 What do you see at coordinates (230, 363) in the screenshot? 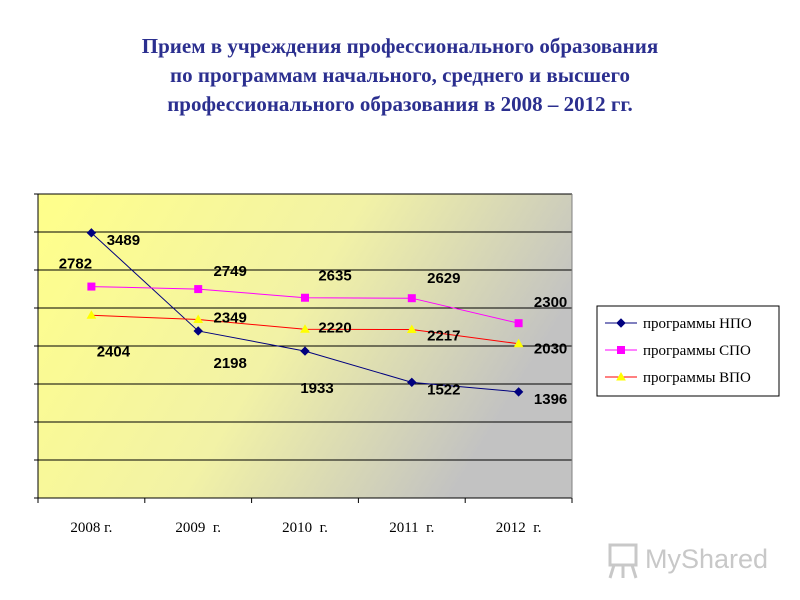
I see `data-label: 2198` at bounding box center [230, 363].